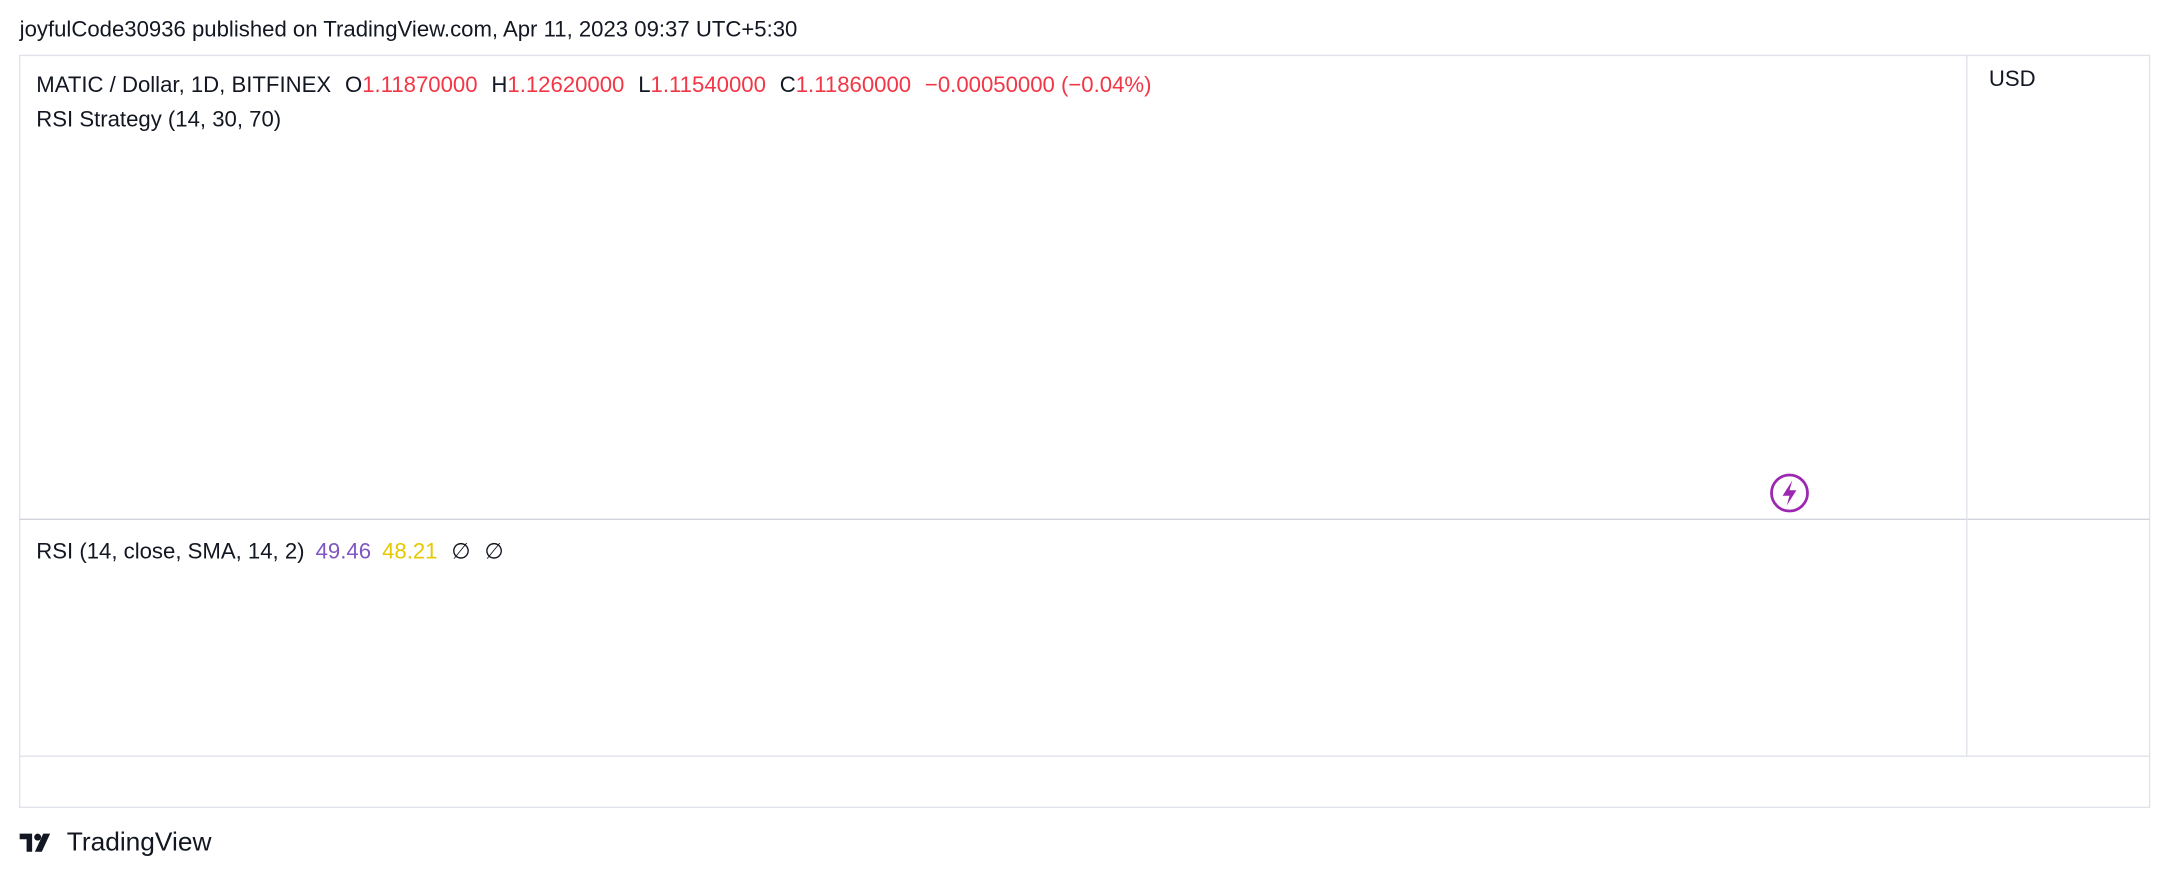 This screenshot has height=878, width=2172. I want to click on rsi-ma-value: 48.21, so click(409, 550).